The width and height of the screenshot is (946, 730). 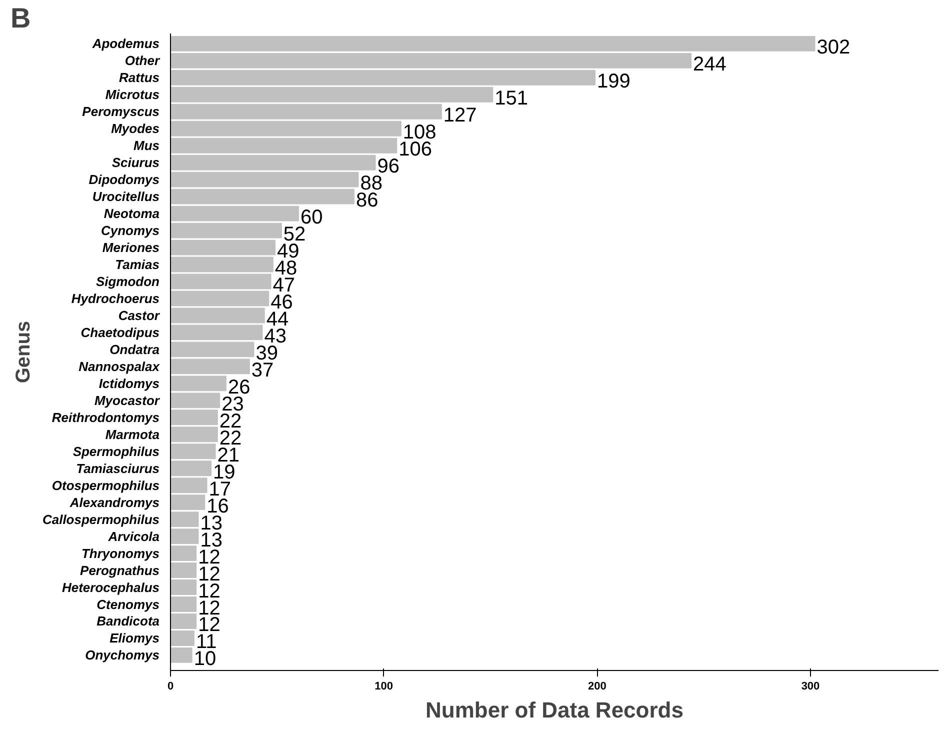 I want to click on y-tick-label: Nannospalax, so click(x=119, y=366).